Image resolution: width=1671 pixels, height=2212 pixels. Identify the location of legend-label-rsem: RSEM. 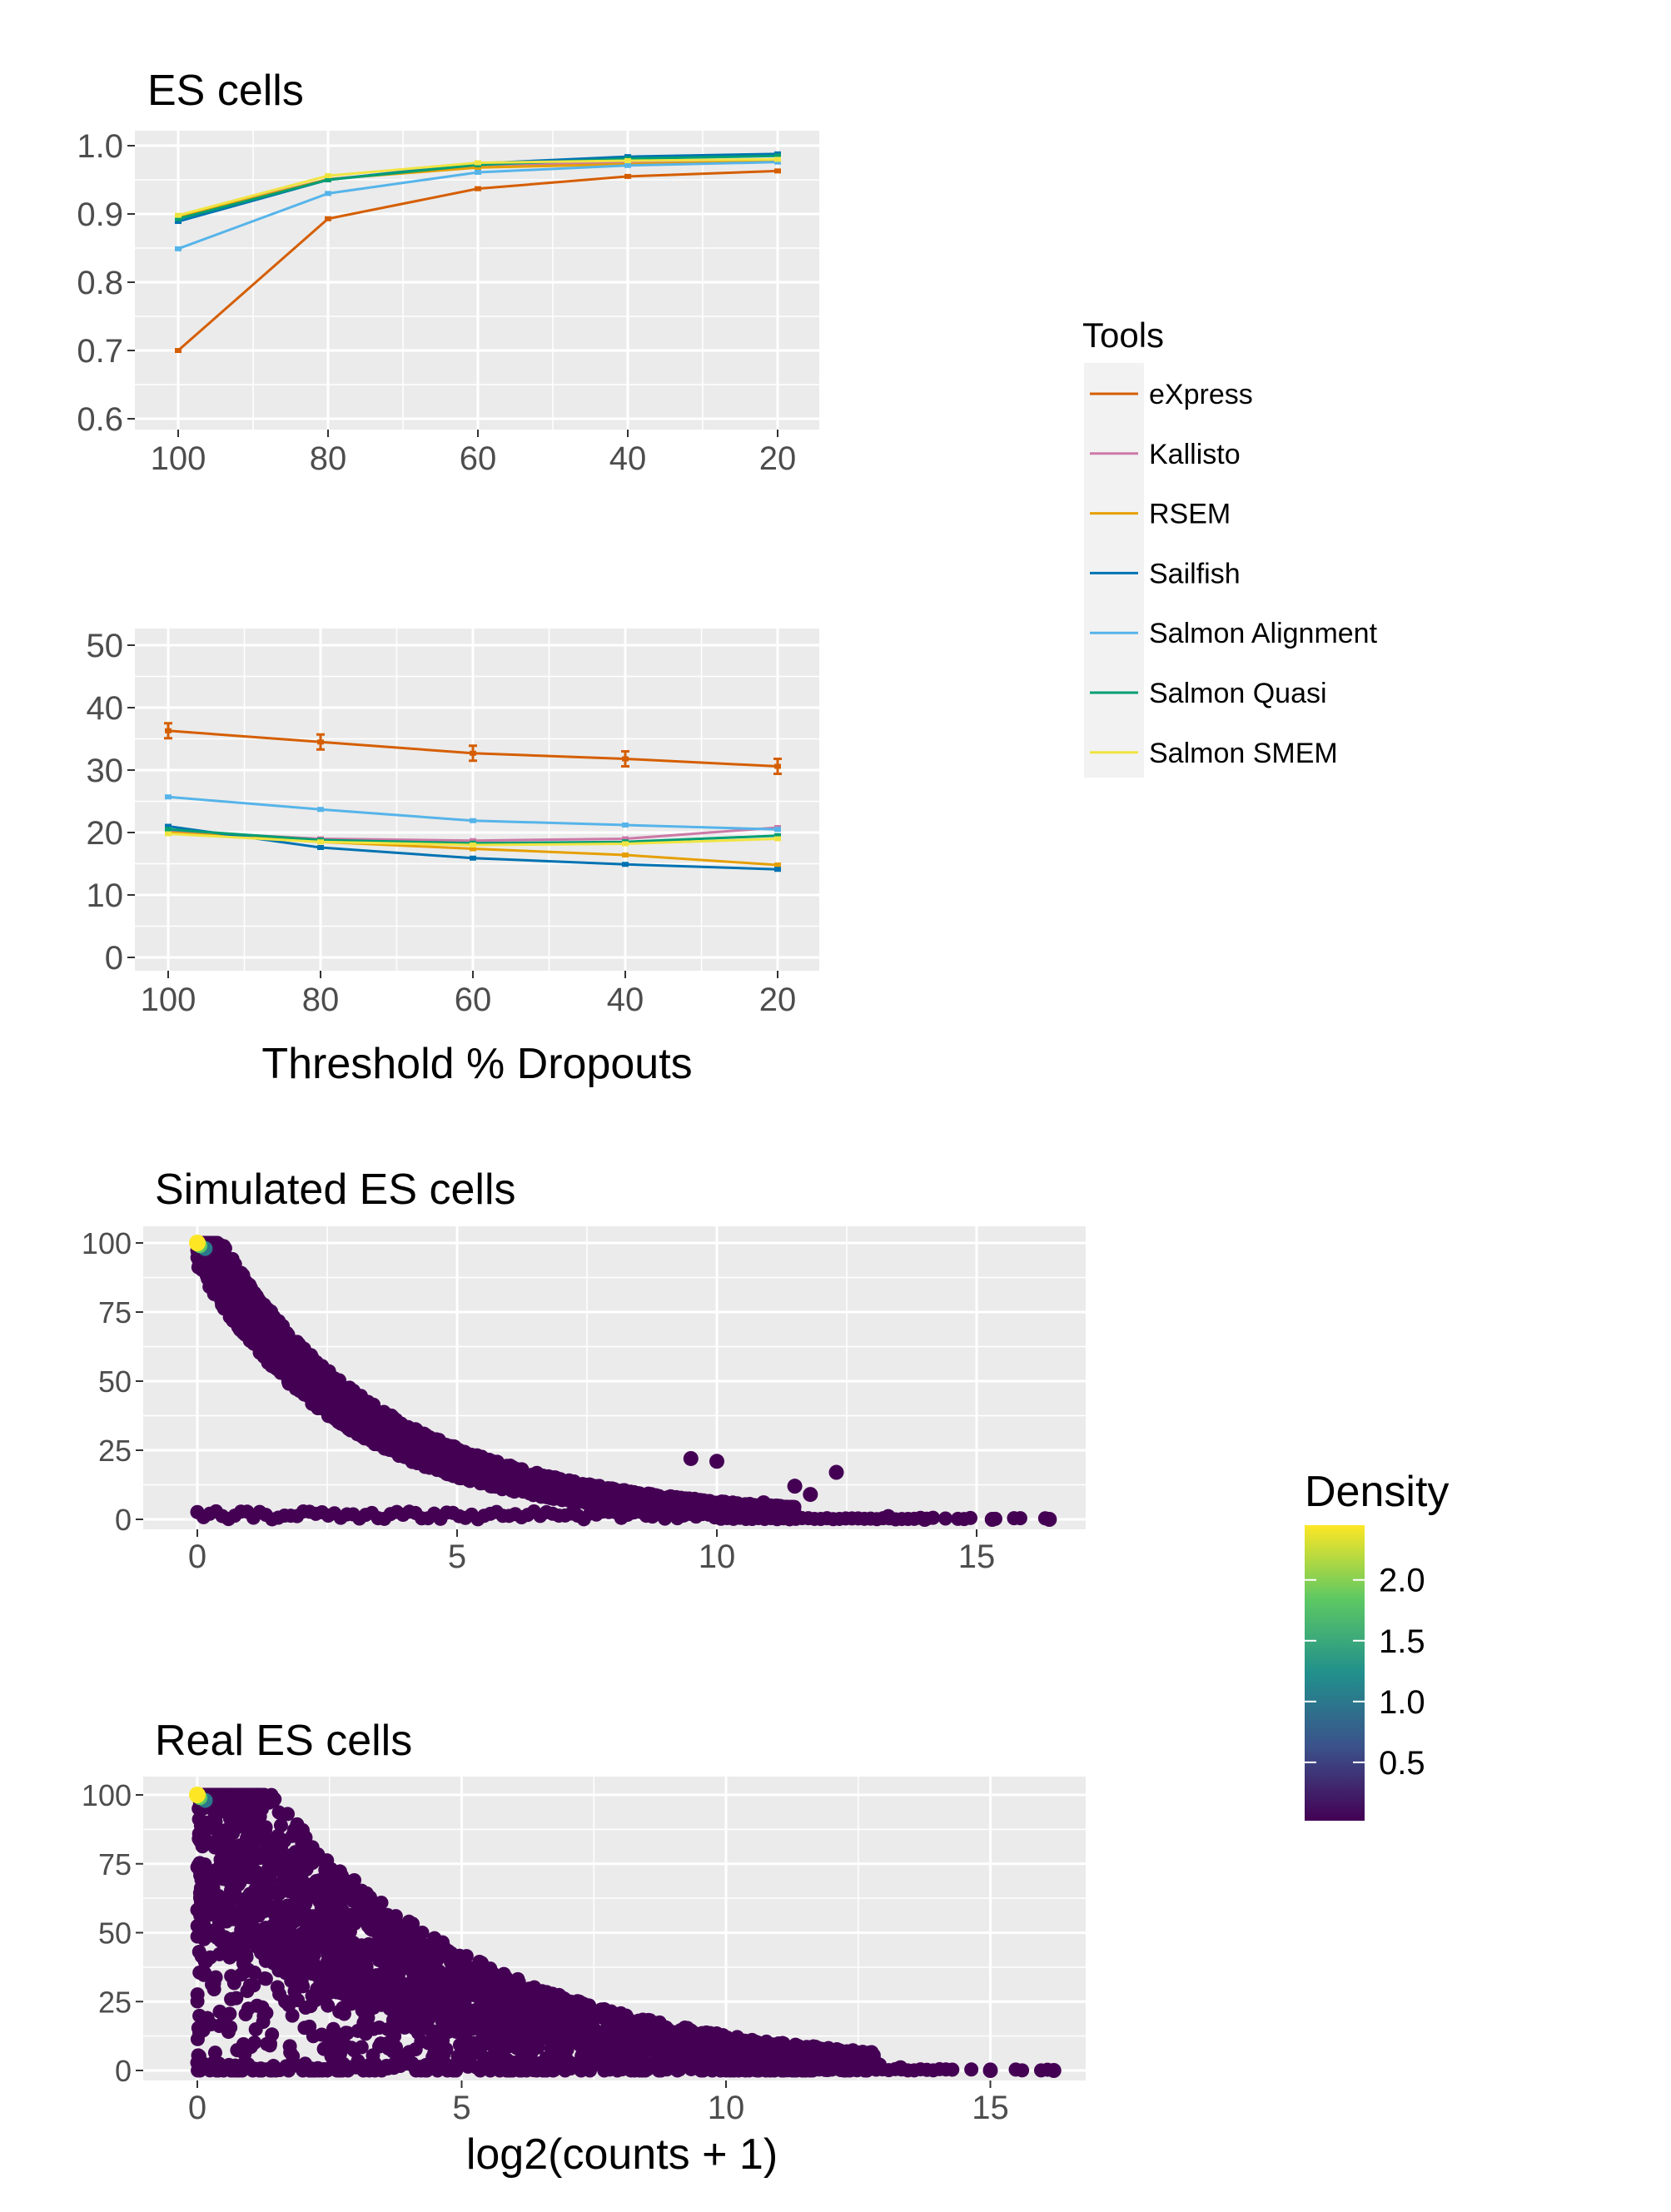
(1190, 514).